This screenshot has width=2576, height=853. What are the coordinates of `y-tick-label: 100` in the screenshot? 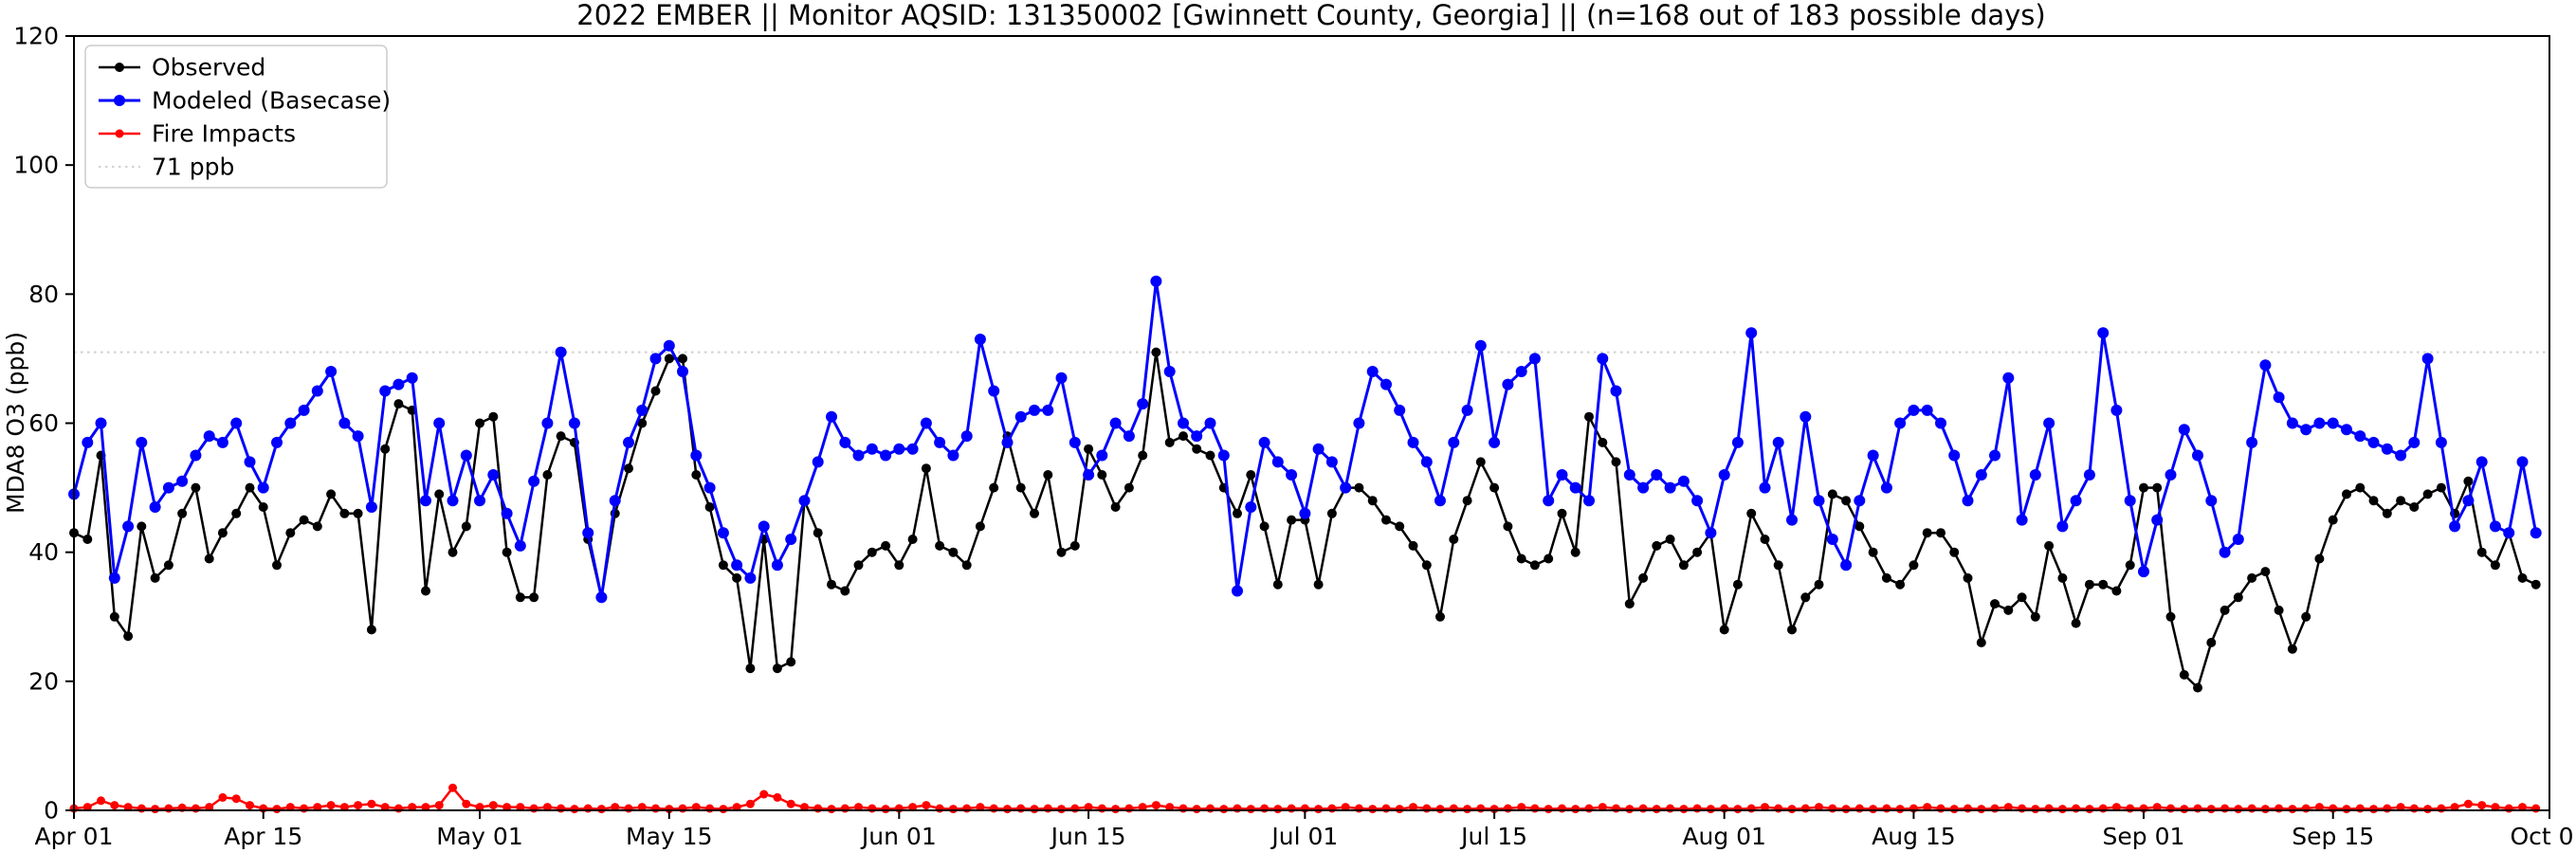 It's located at (36, 165).